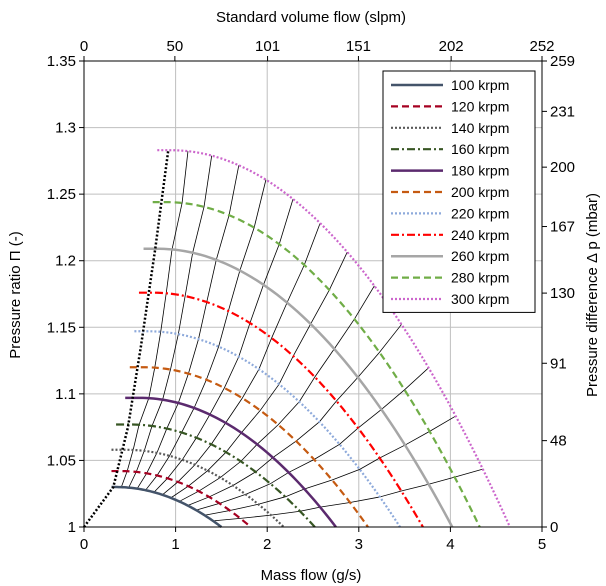 The height and width of the screenshot is (586, 606). I want to click on x-tick-label: 5, so click(542, 544).